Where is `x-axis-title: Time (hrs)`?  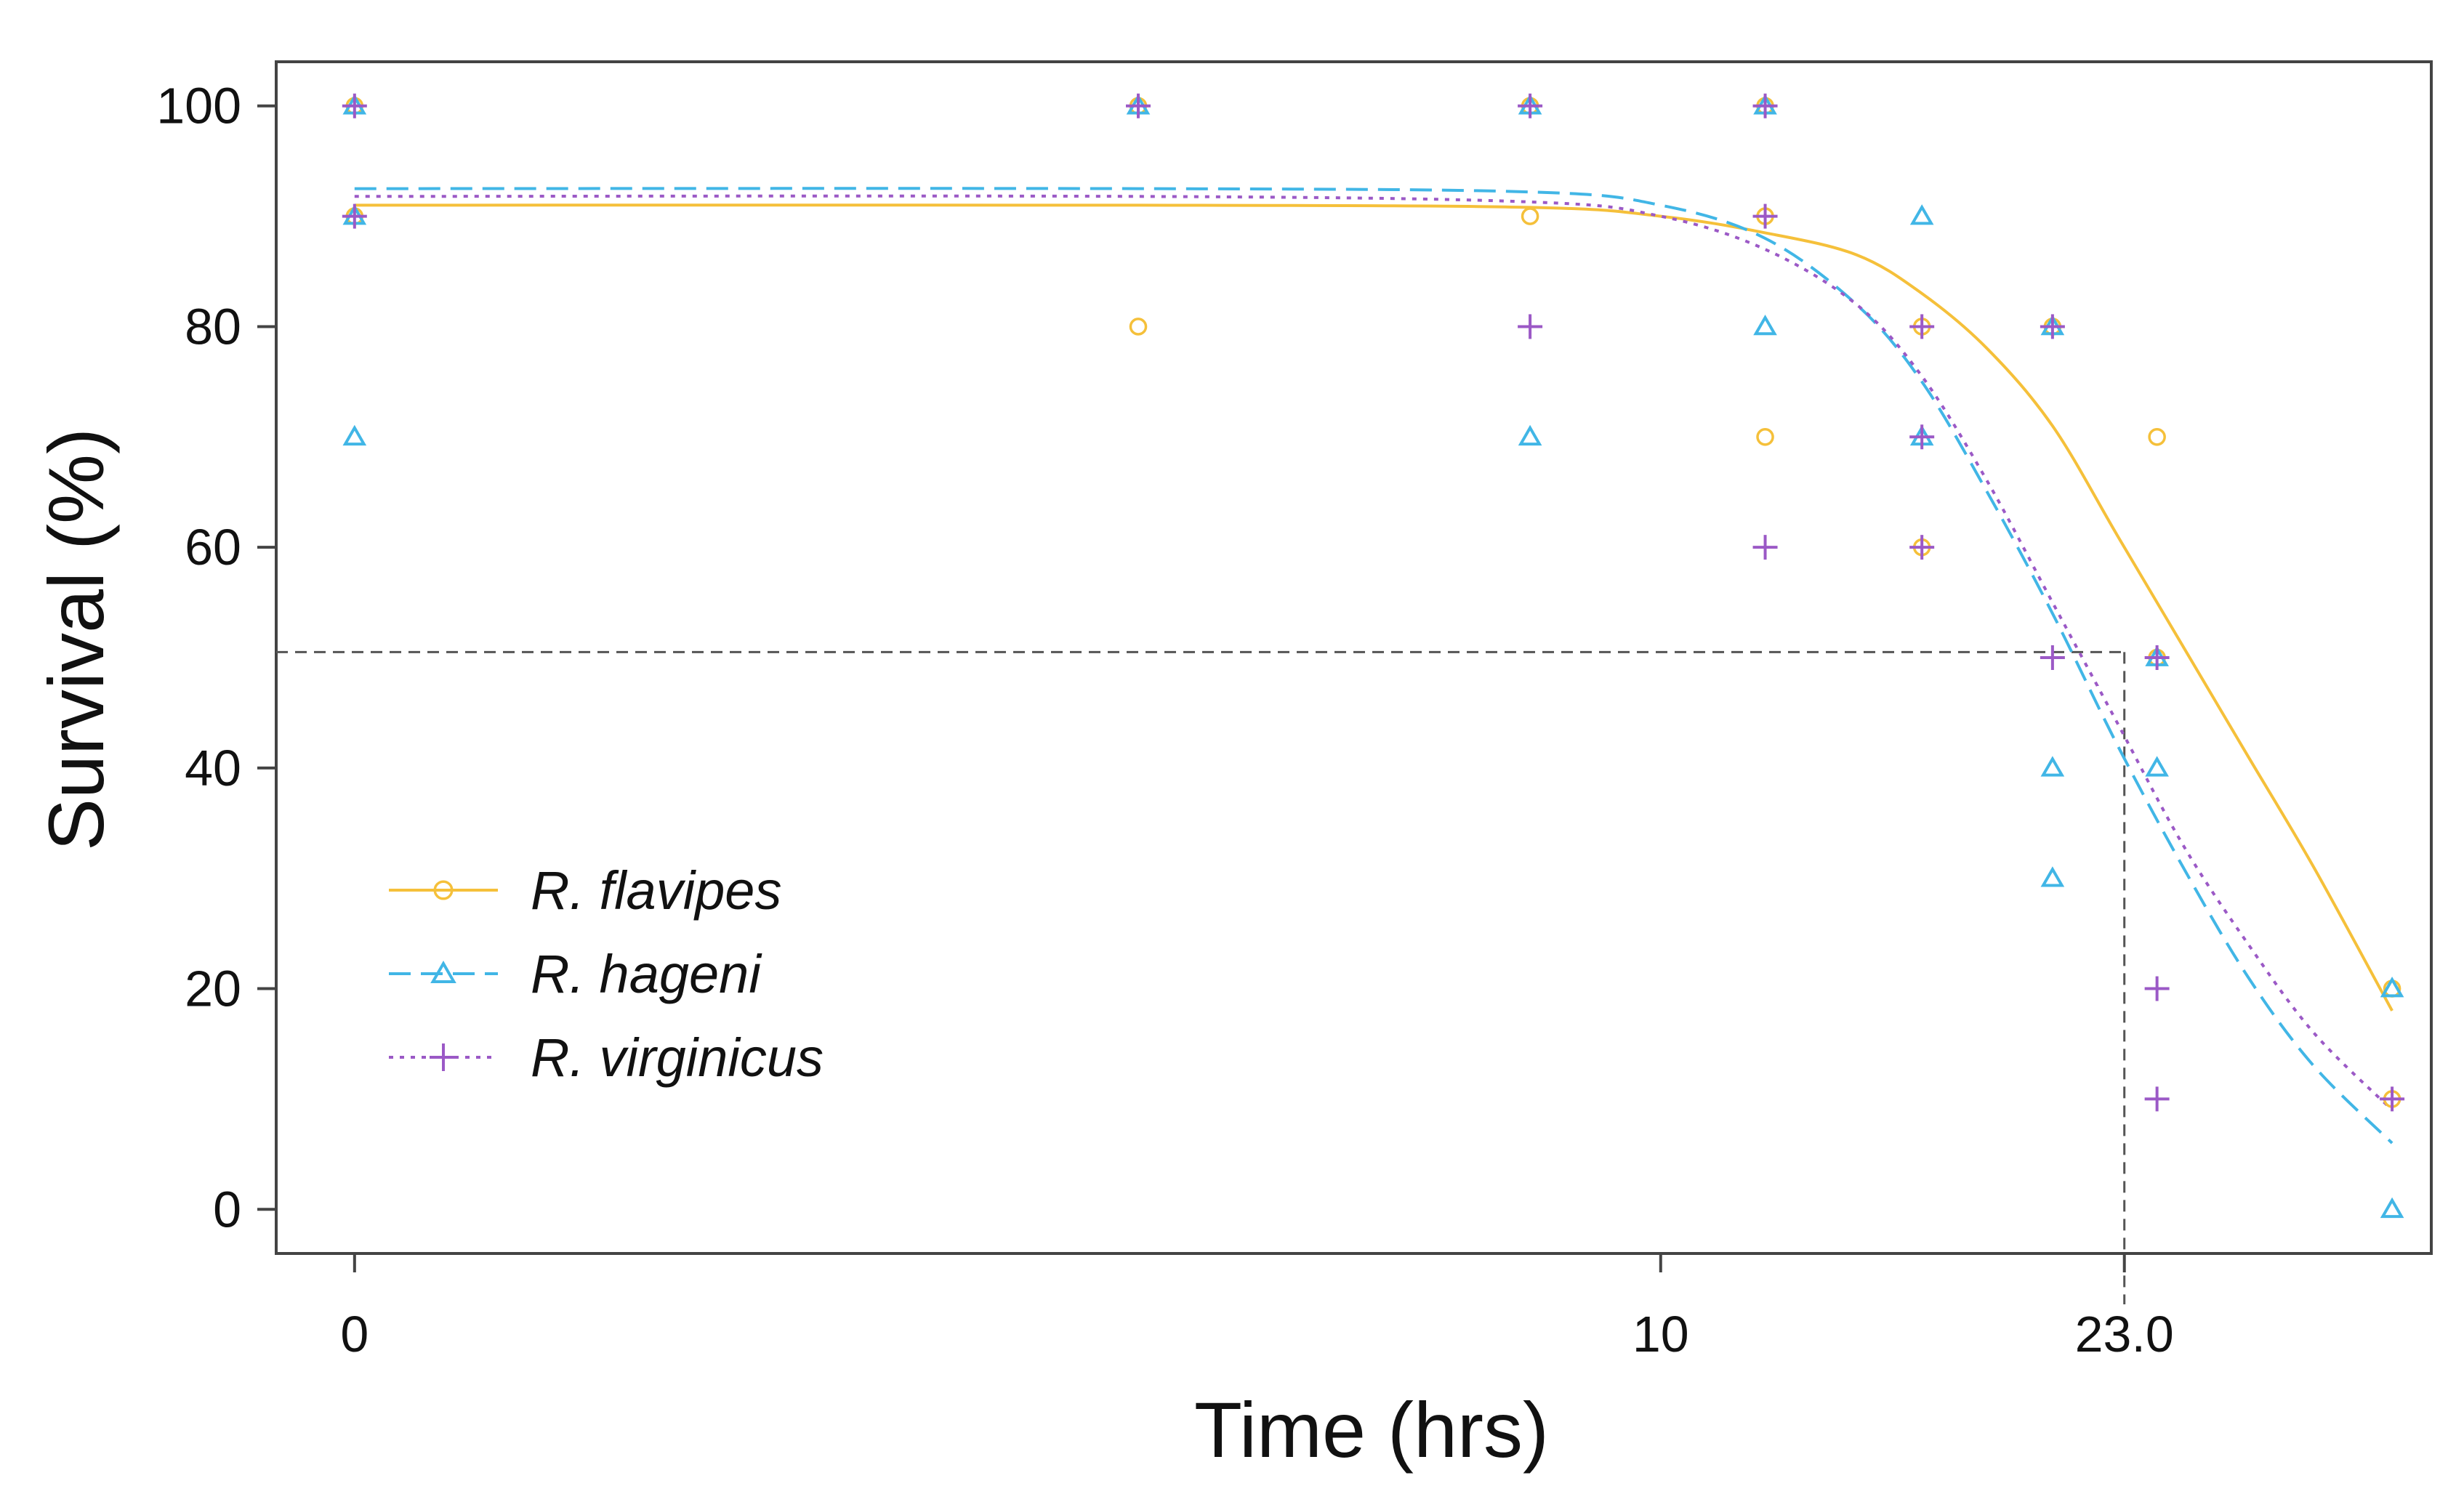
x-axis-title: Time (hrs) is located at coordinates (1371, 1430).